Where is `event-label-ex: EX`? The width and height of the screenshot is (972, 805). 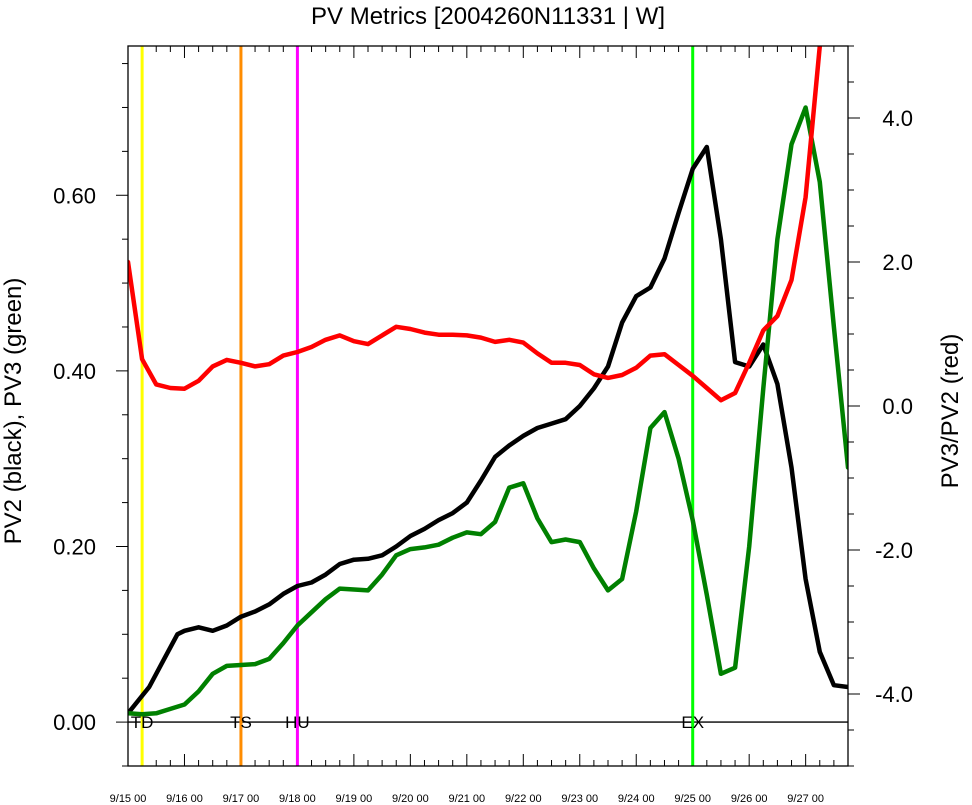 event-label-ex: EX is located at coordinates (692, 722).